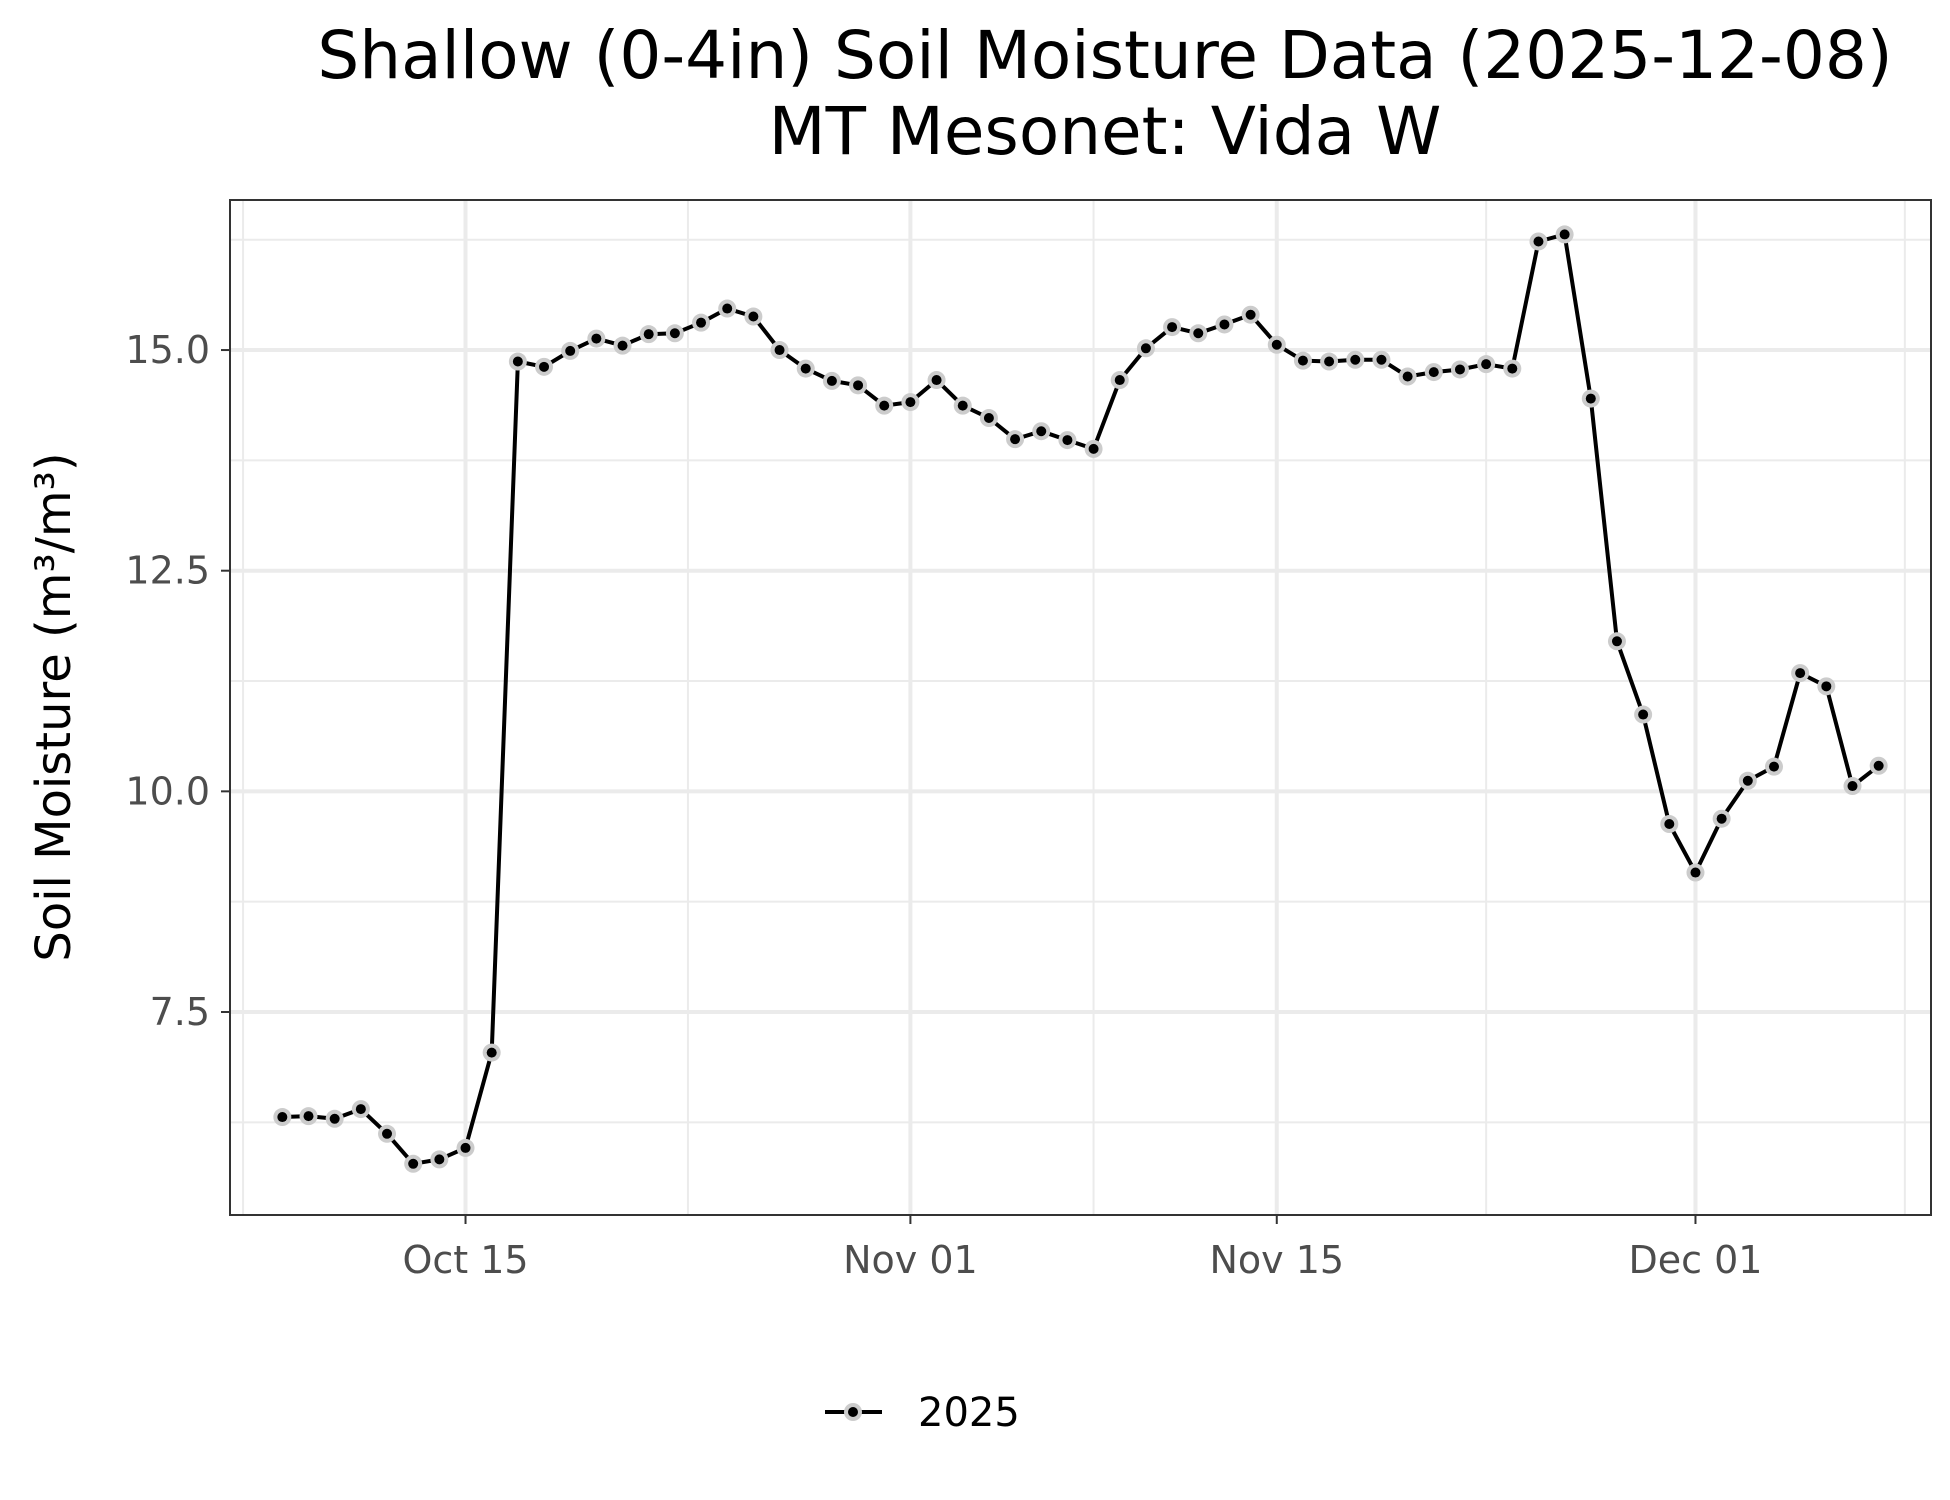 The width and height of the screenshot is (1950, 1500). What do you see at coordinates (1105, 131) in the screenshot?
I see `chart-title-line-2: MT Mesonet: Vida W` at bounding box center [1105, 131].